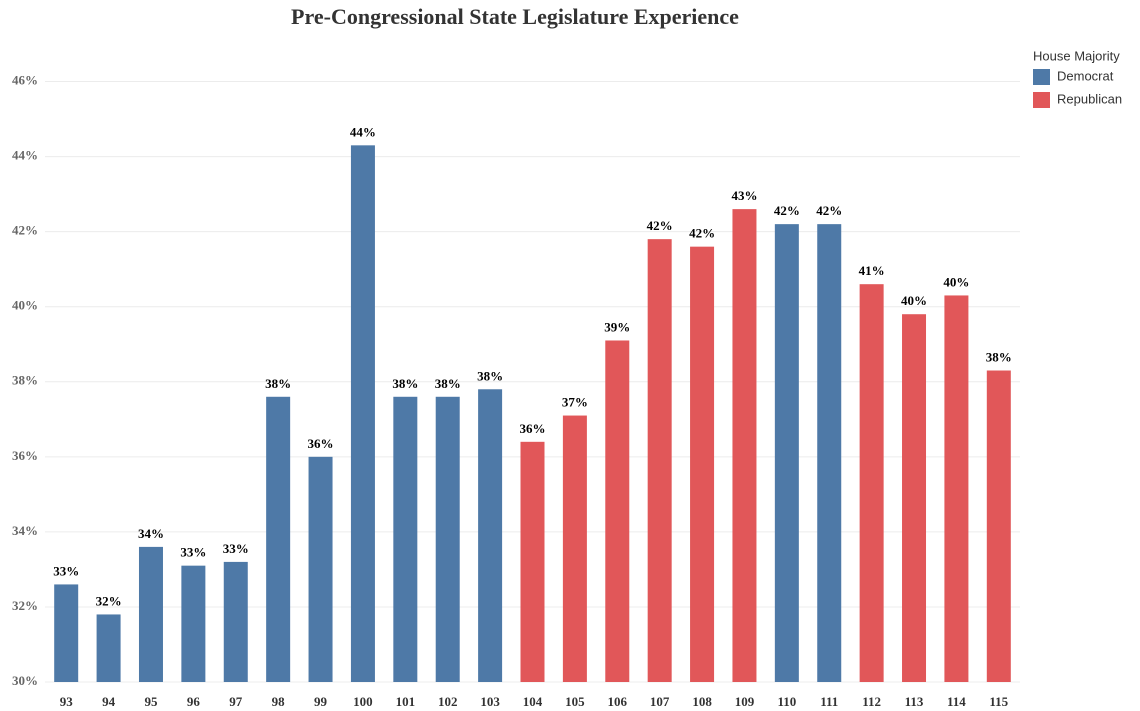 Image resolution: width=1140 pixels, height=711 pixels. I want to click on x-tick-label: 104, so click(533, 701).